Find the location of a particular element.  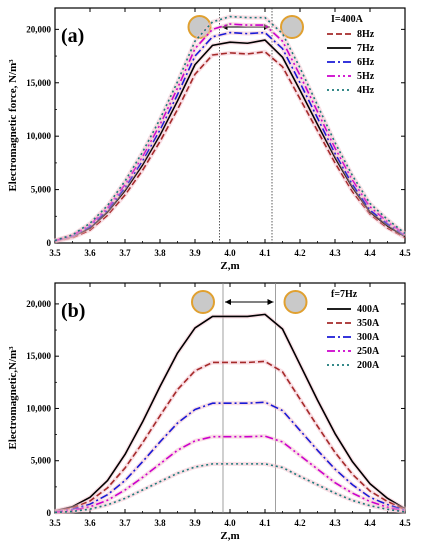

legend-label: 300A is located at coordinates (368, 337).